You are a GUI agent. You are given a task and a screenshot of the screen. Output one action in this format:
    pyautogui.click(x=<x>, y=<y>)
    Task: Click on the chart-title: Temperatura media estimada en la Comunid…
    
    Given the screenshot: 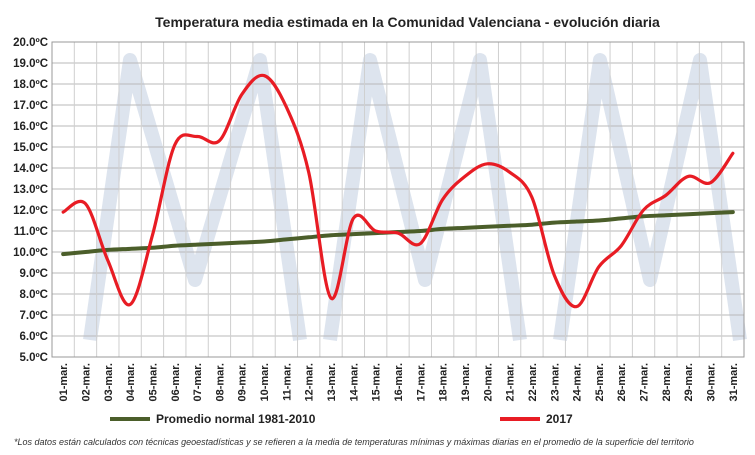 What is the action you would take?
    pyautogui.click(x=407, y=22)
    